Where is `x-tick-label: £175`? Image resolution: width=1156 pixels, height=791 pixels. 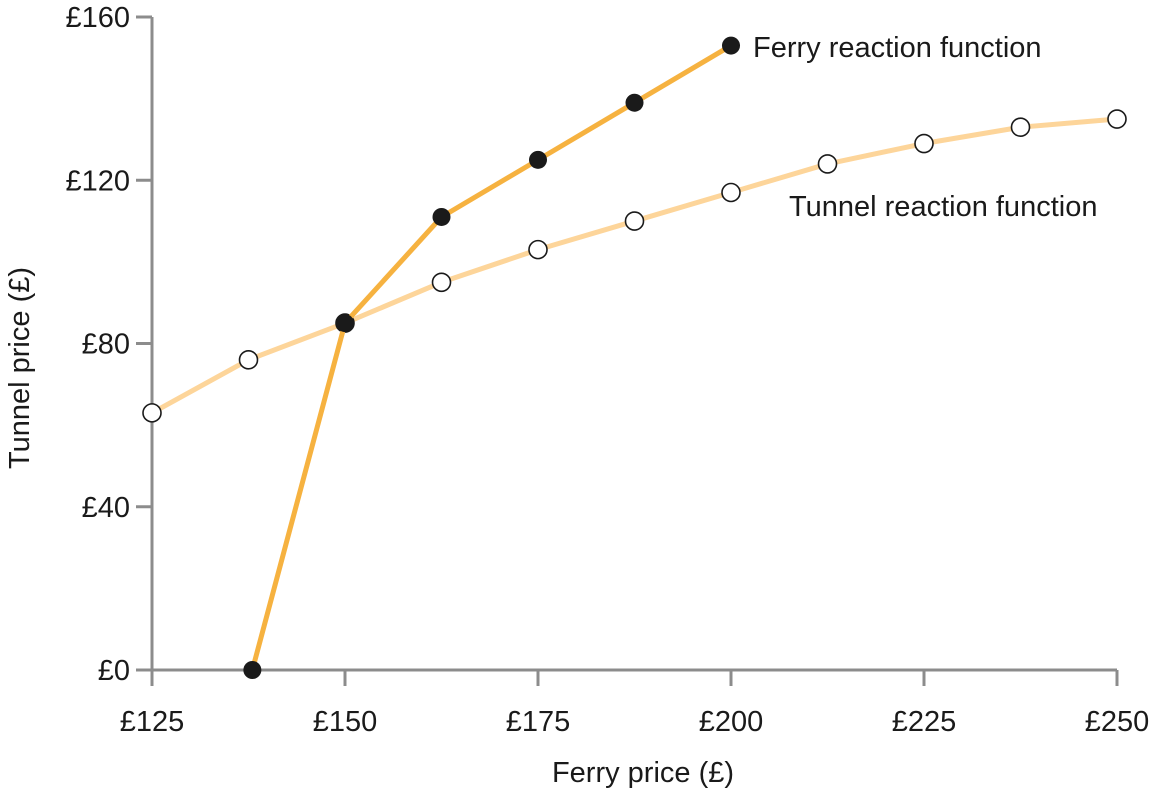 x-tick-label: £175 is located at coordinates (538, 722).